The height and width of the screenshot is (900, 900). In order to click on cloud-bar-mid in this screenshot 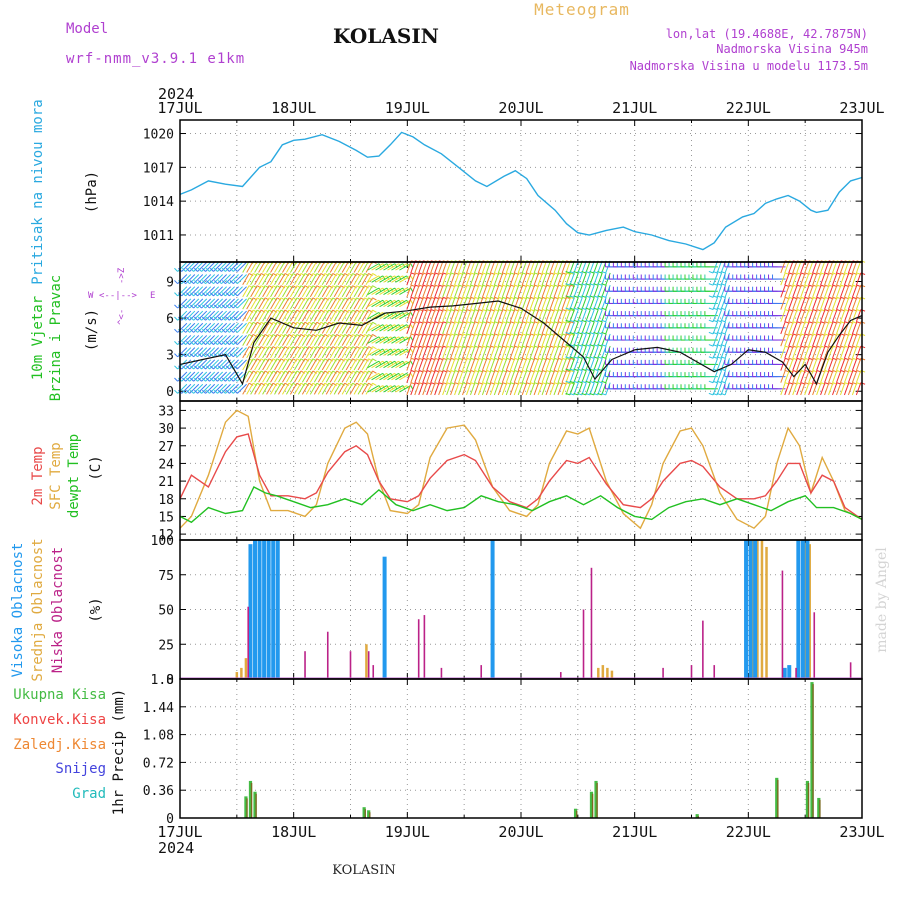, I will do `click(366, 661)`.